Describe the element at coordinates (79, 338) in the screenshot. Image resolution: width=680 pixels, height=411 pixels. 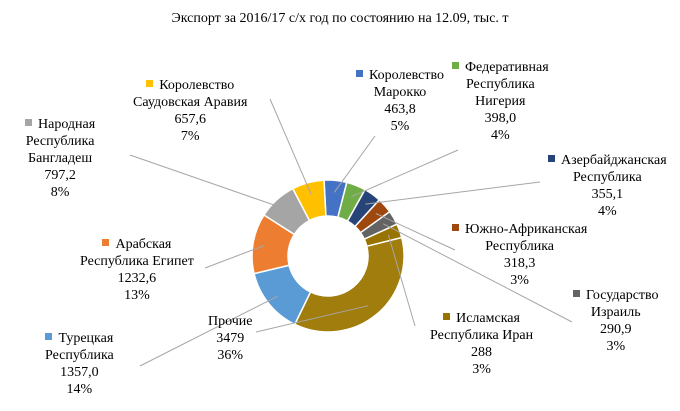
I see `data-label-name: Турецкая` at that location.